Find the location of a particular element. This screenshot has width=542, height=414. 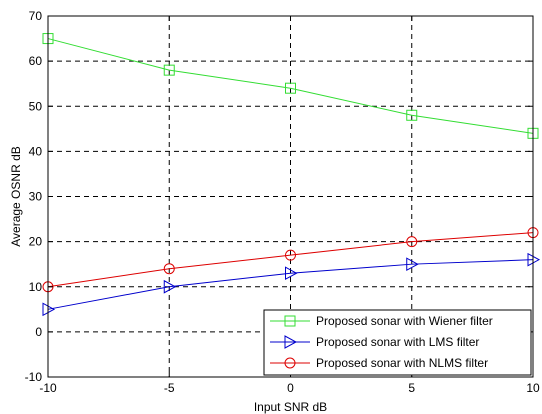

legend-item: Proposed sonar with Wiener filter is located at coordinates (381, 321).